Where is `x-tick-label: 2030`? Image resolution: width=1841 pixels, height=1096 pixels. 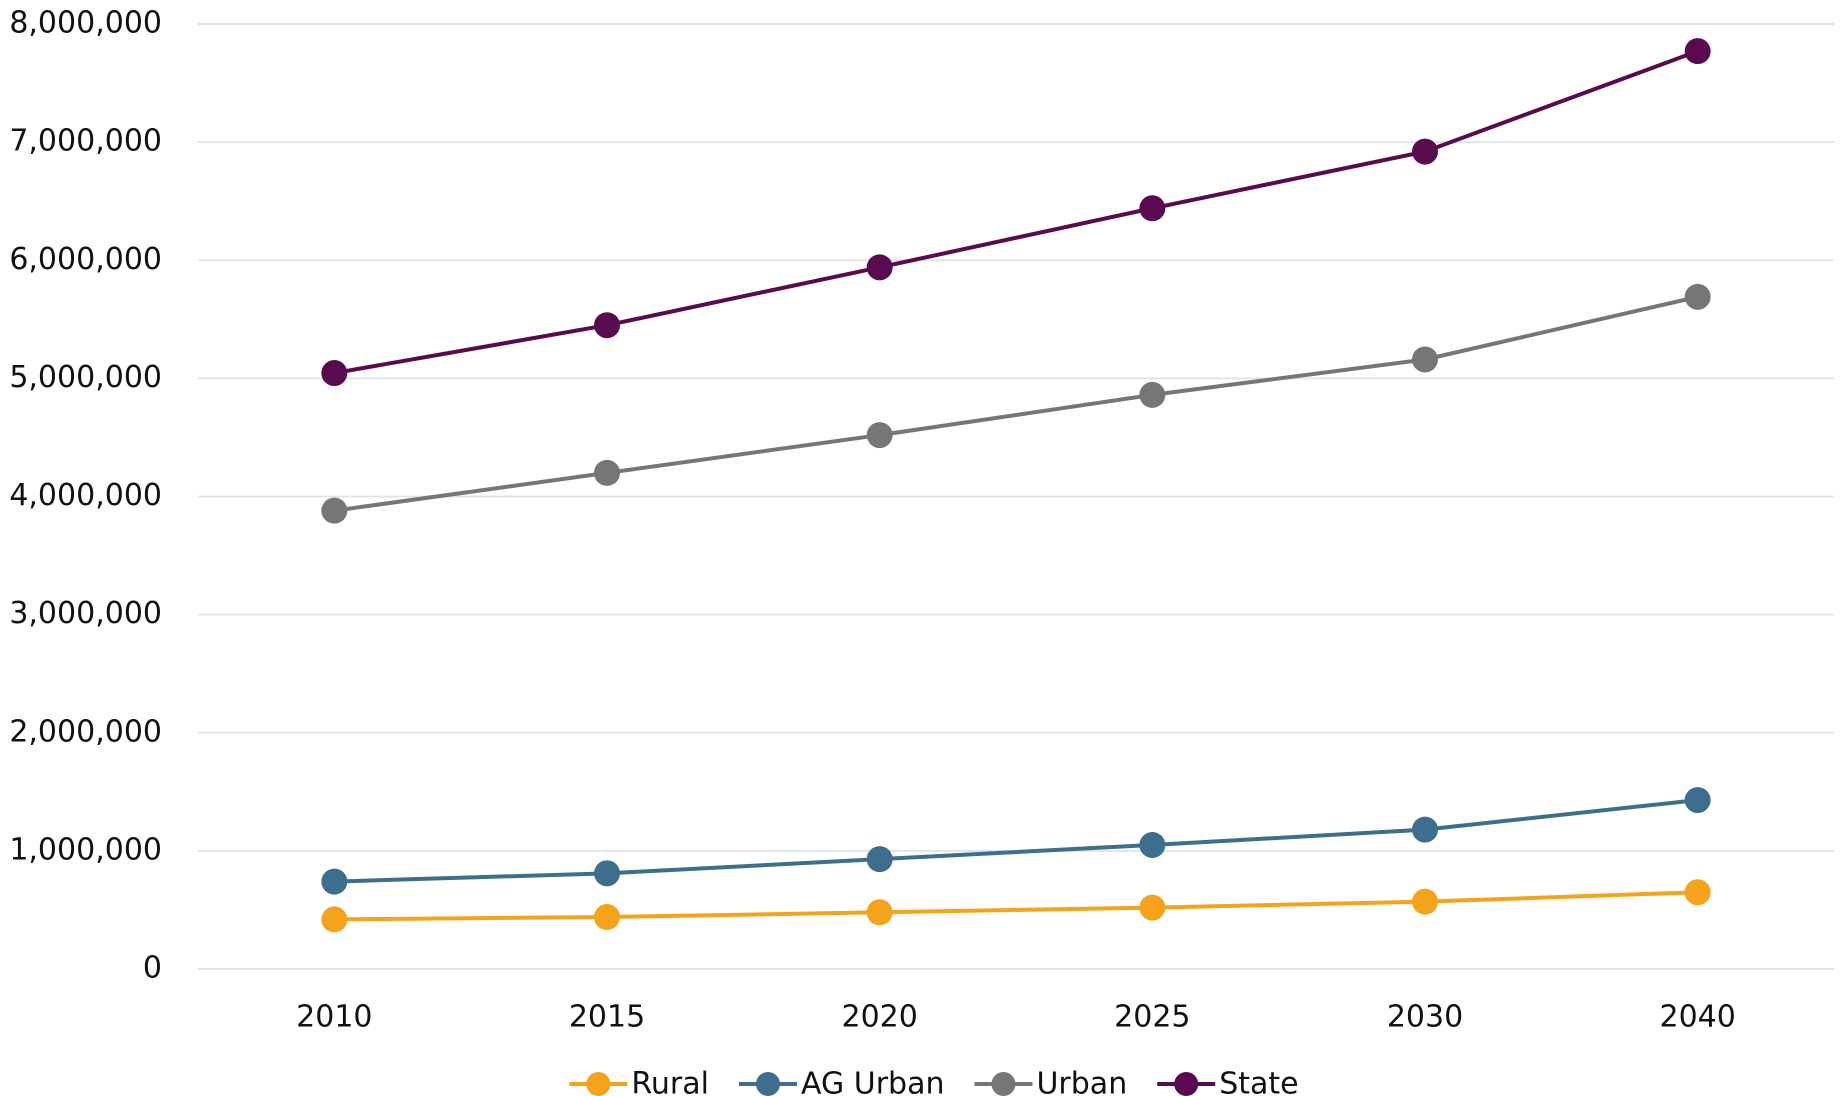 x-tick-label: 2030 is located at coordinates (1425, 1017).